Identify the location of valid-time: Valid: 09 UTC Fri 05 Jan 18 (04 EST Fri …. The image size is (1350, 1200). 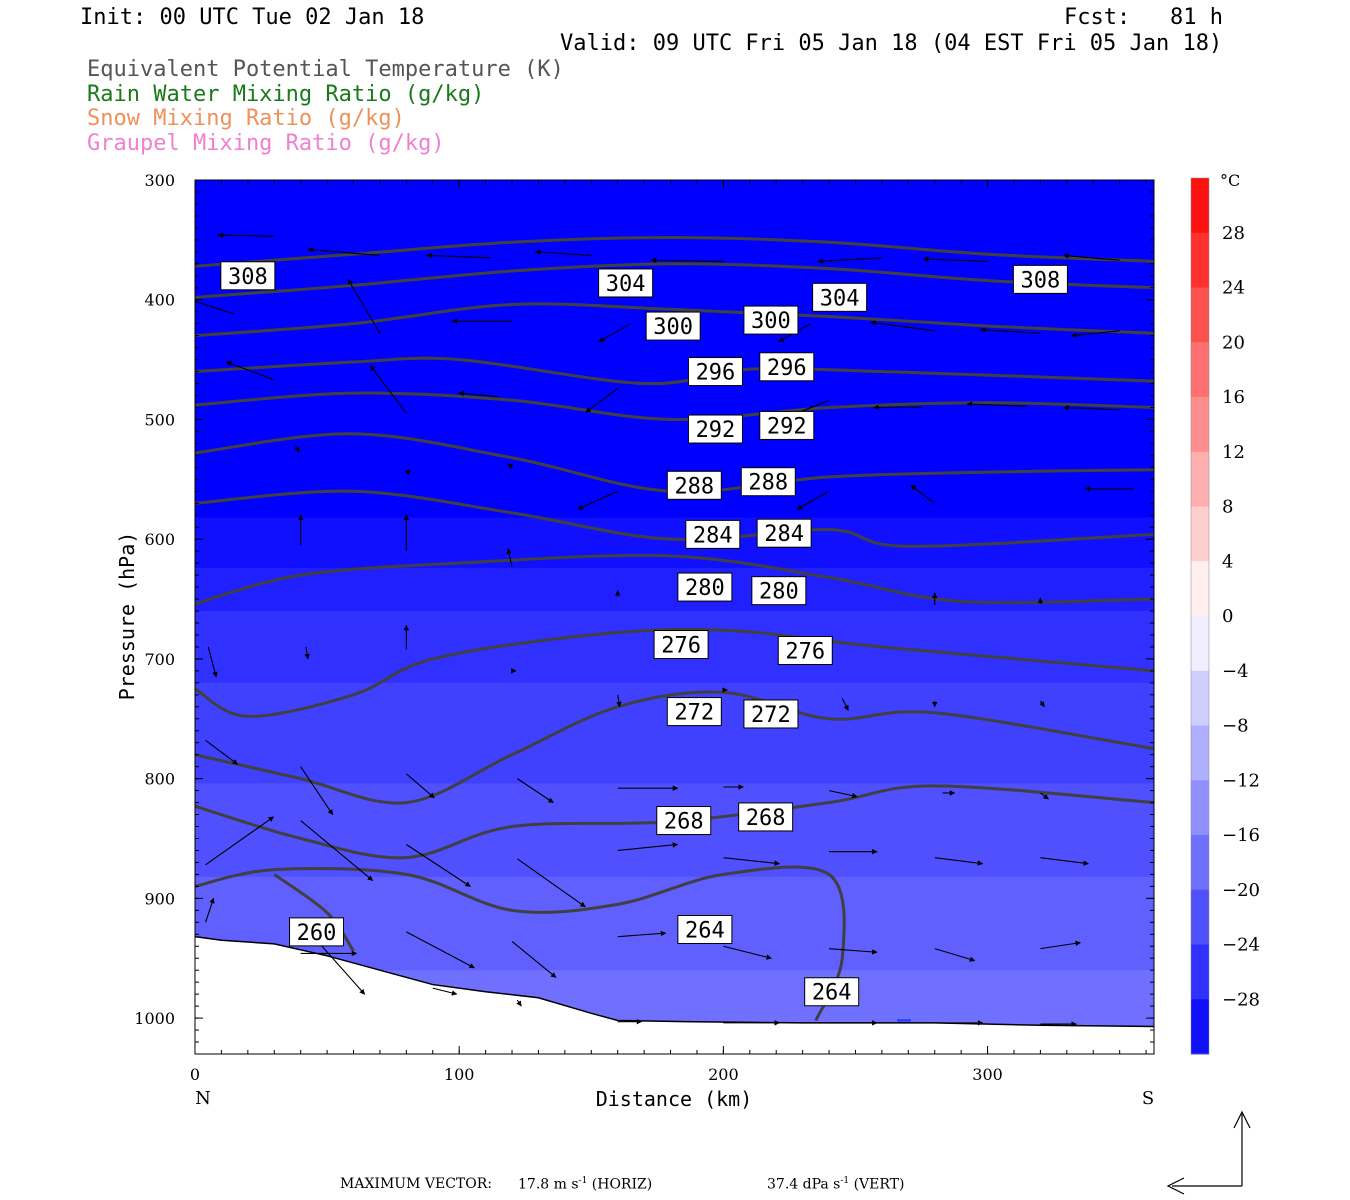
(891, 43).